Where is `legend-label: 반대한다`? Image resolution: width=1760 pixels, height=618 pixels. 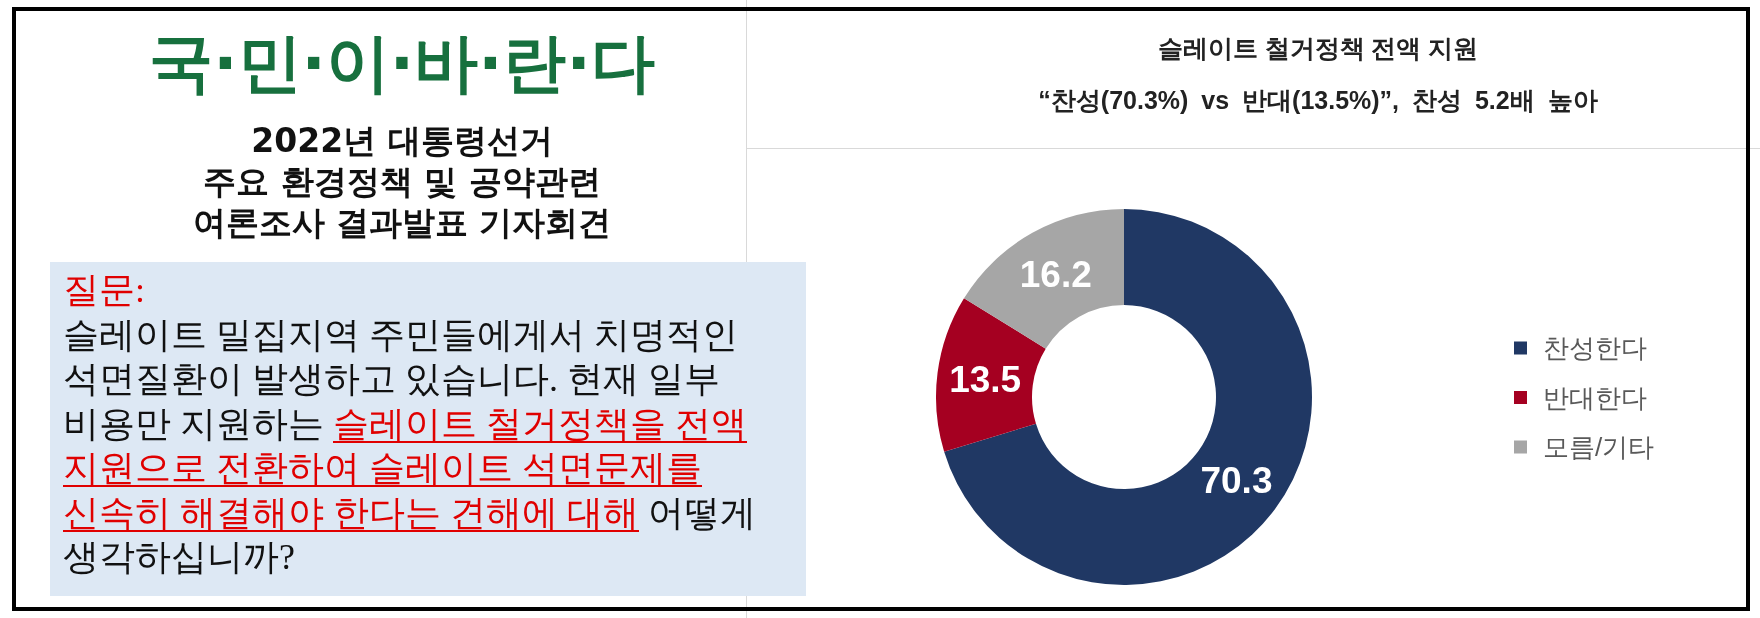 legend-label: 반대한다 is located at coordinates (1595, 397).